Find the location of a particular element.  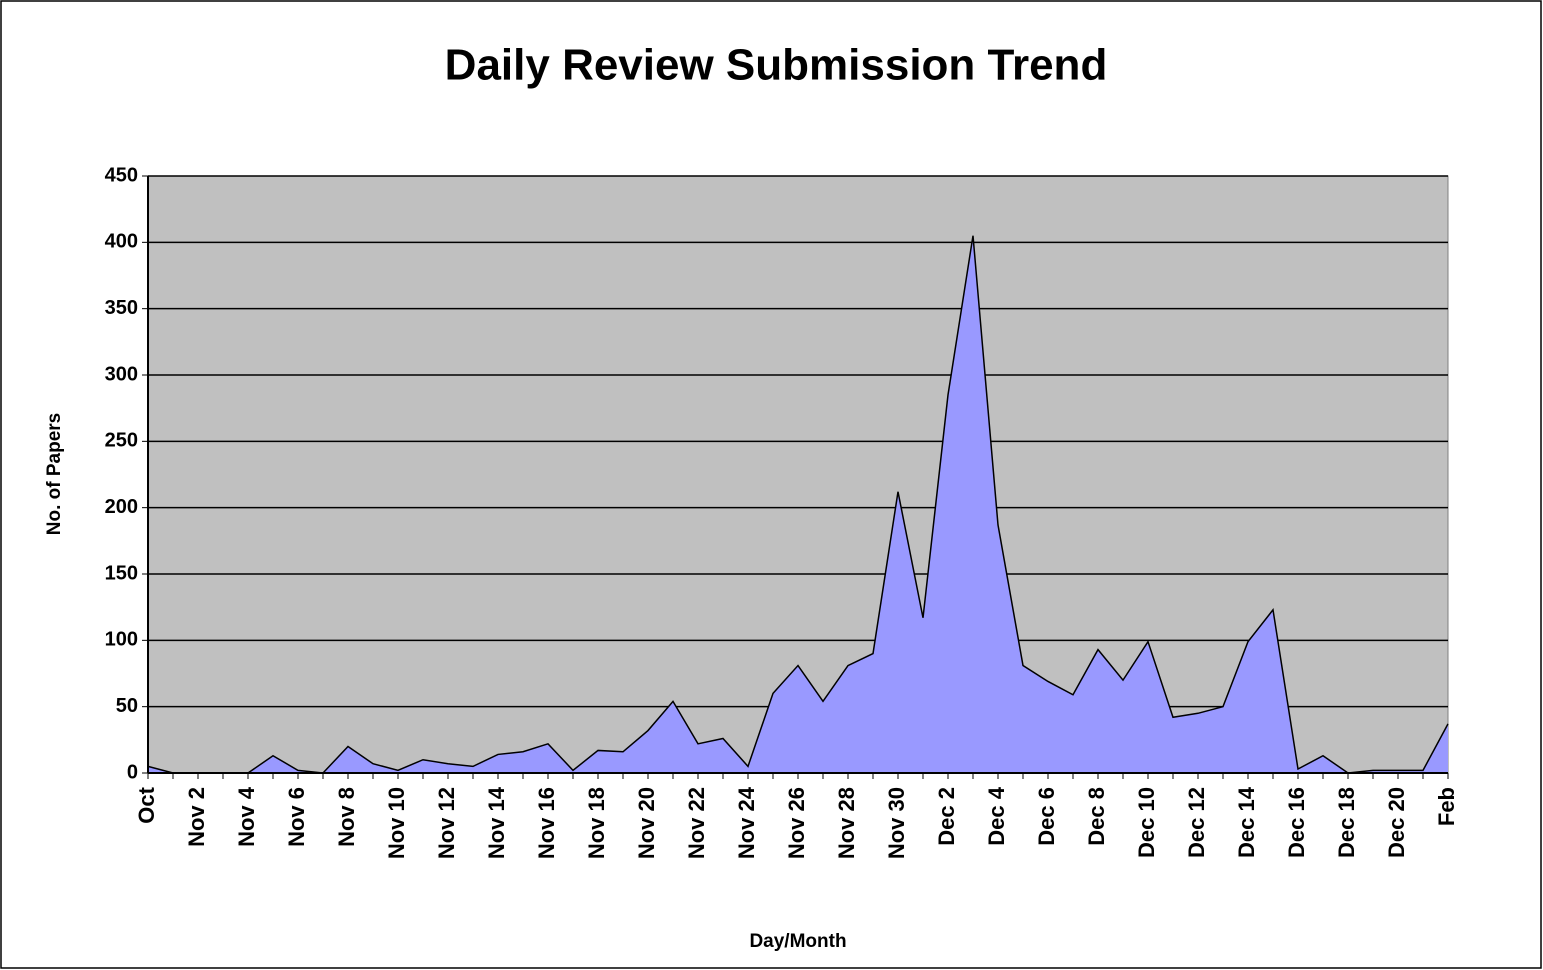

x-tick-label: Nov 28 is located at coordinates (846, 823).